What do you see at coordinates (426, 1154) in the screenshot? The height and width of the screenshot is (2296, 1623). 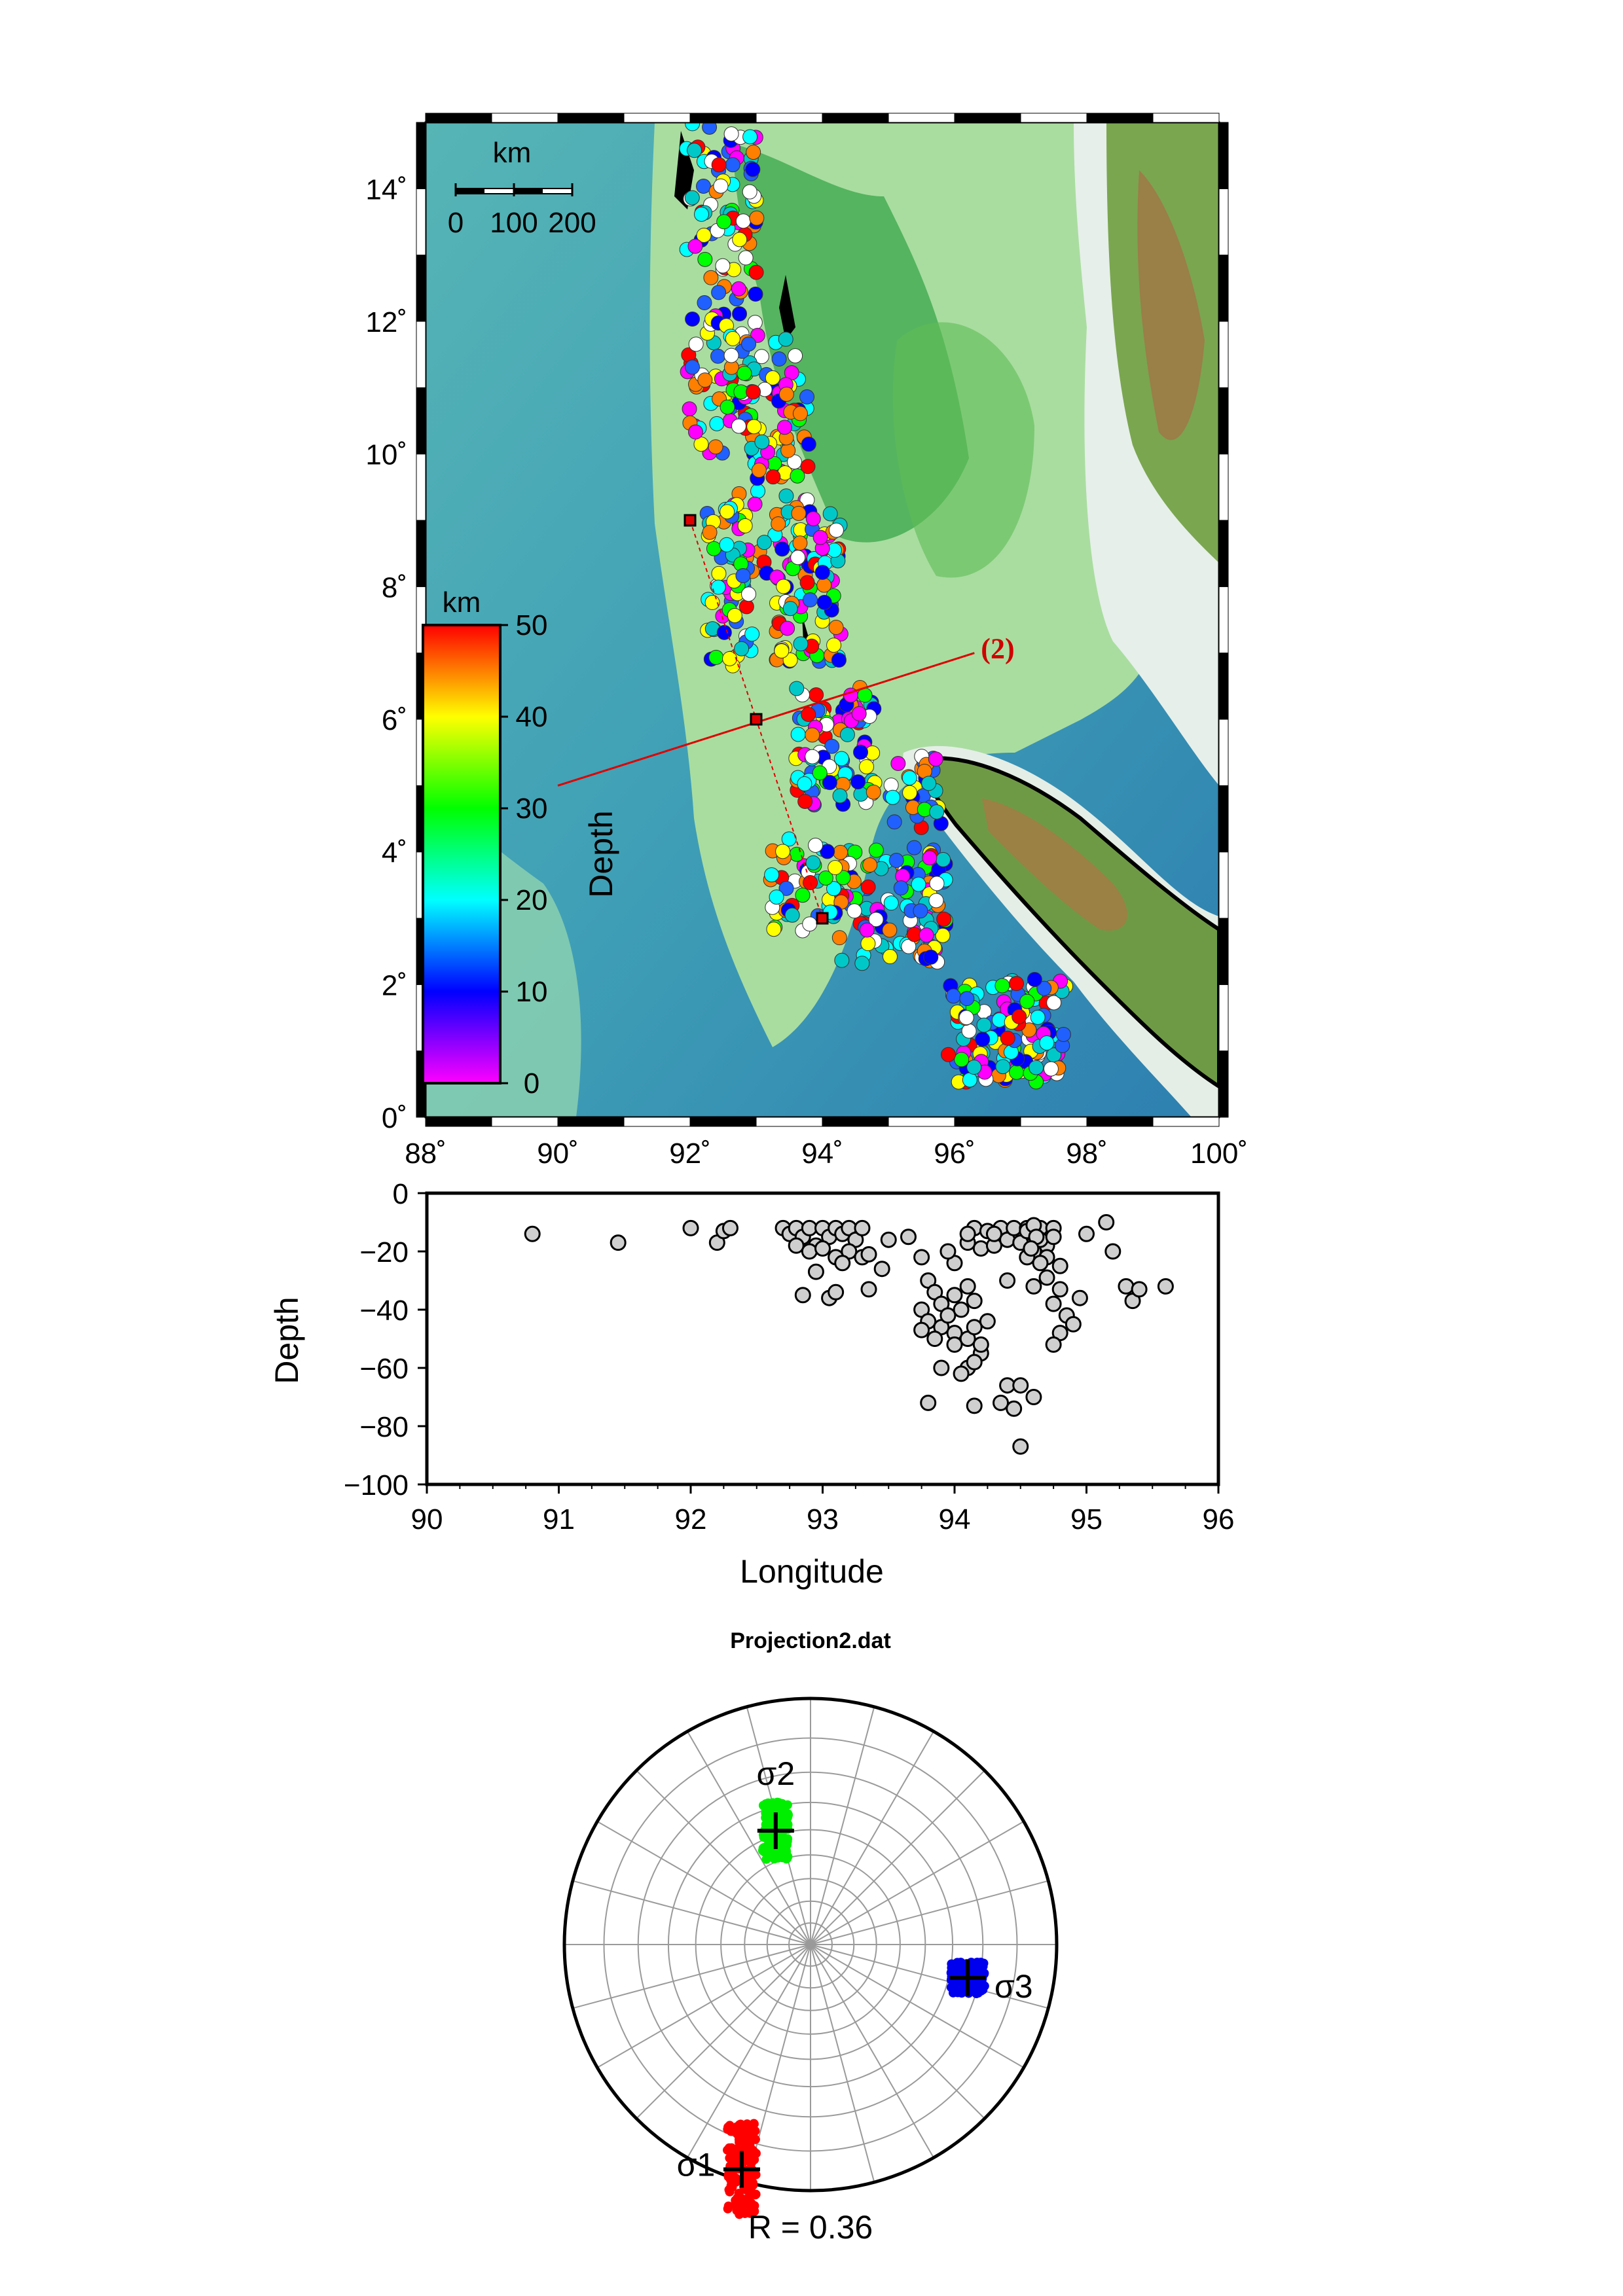 I see `lon-tick-label: 88˚` at bounding box center [426, 1154].